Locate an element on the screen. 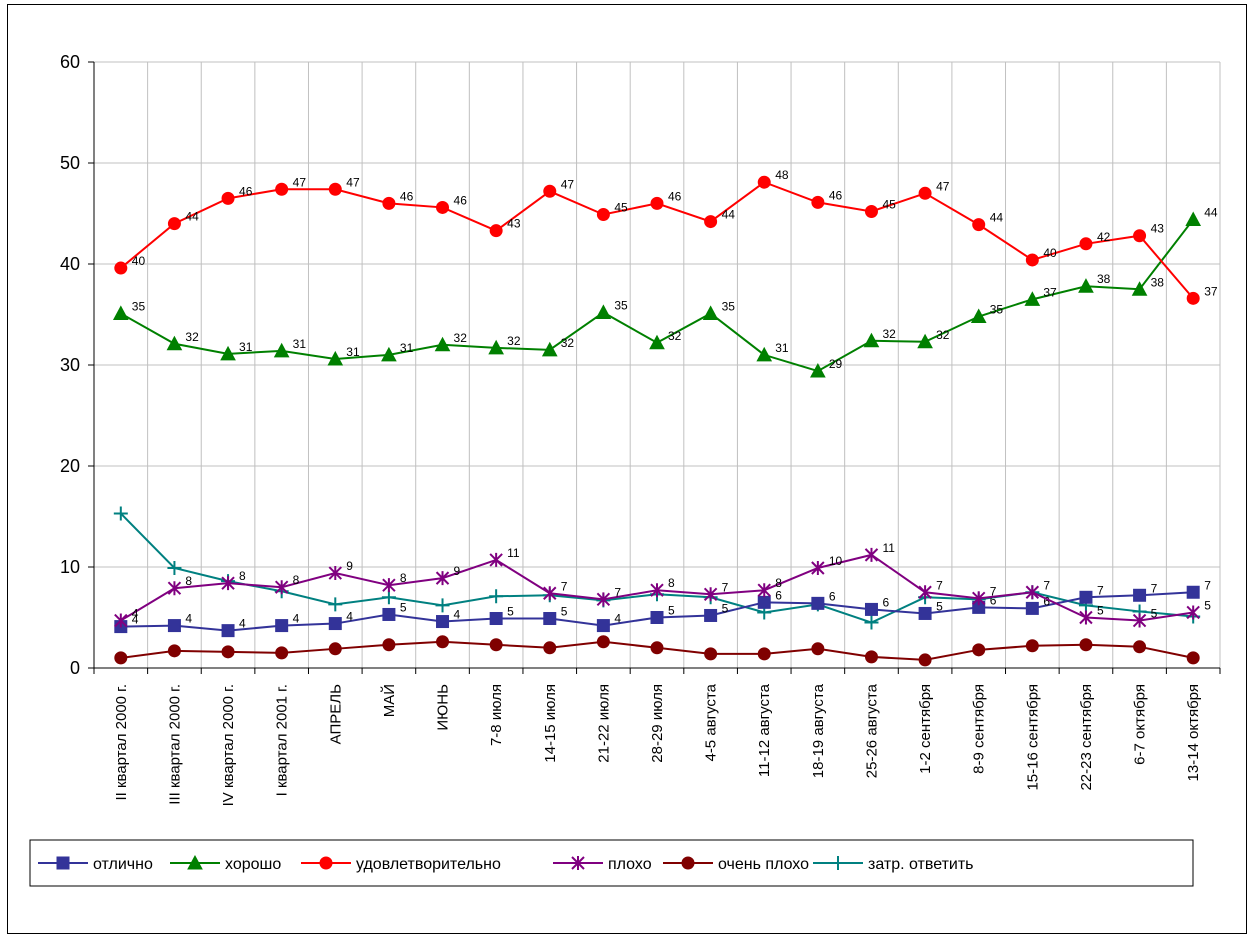 This screenshot has width=1254, height=942. x-tick-label: 8-9 сентября is located at coordinates (979, 729).